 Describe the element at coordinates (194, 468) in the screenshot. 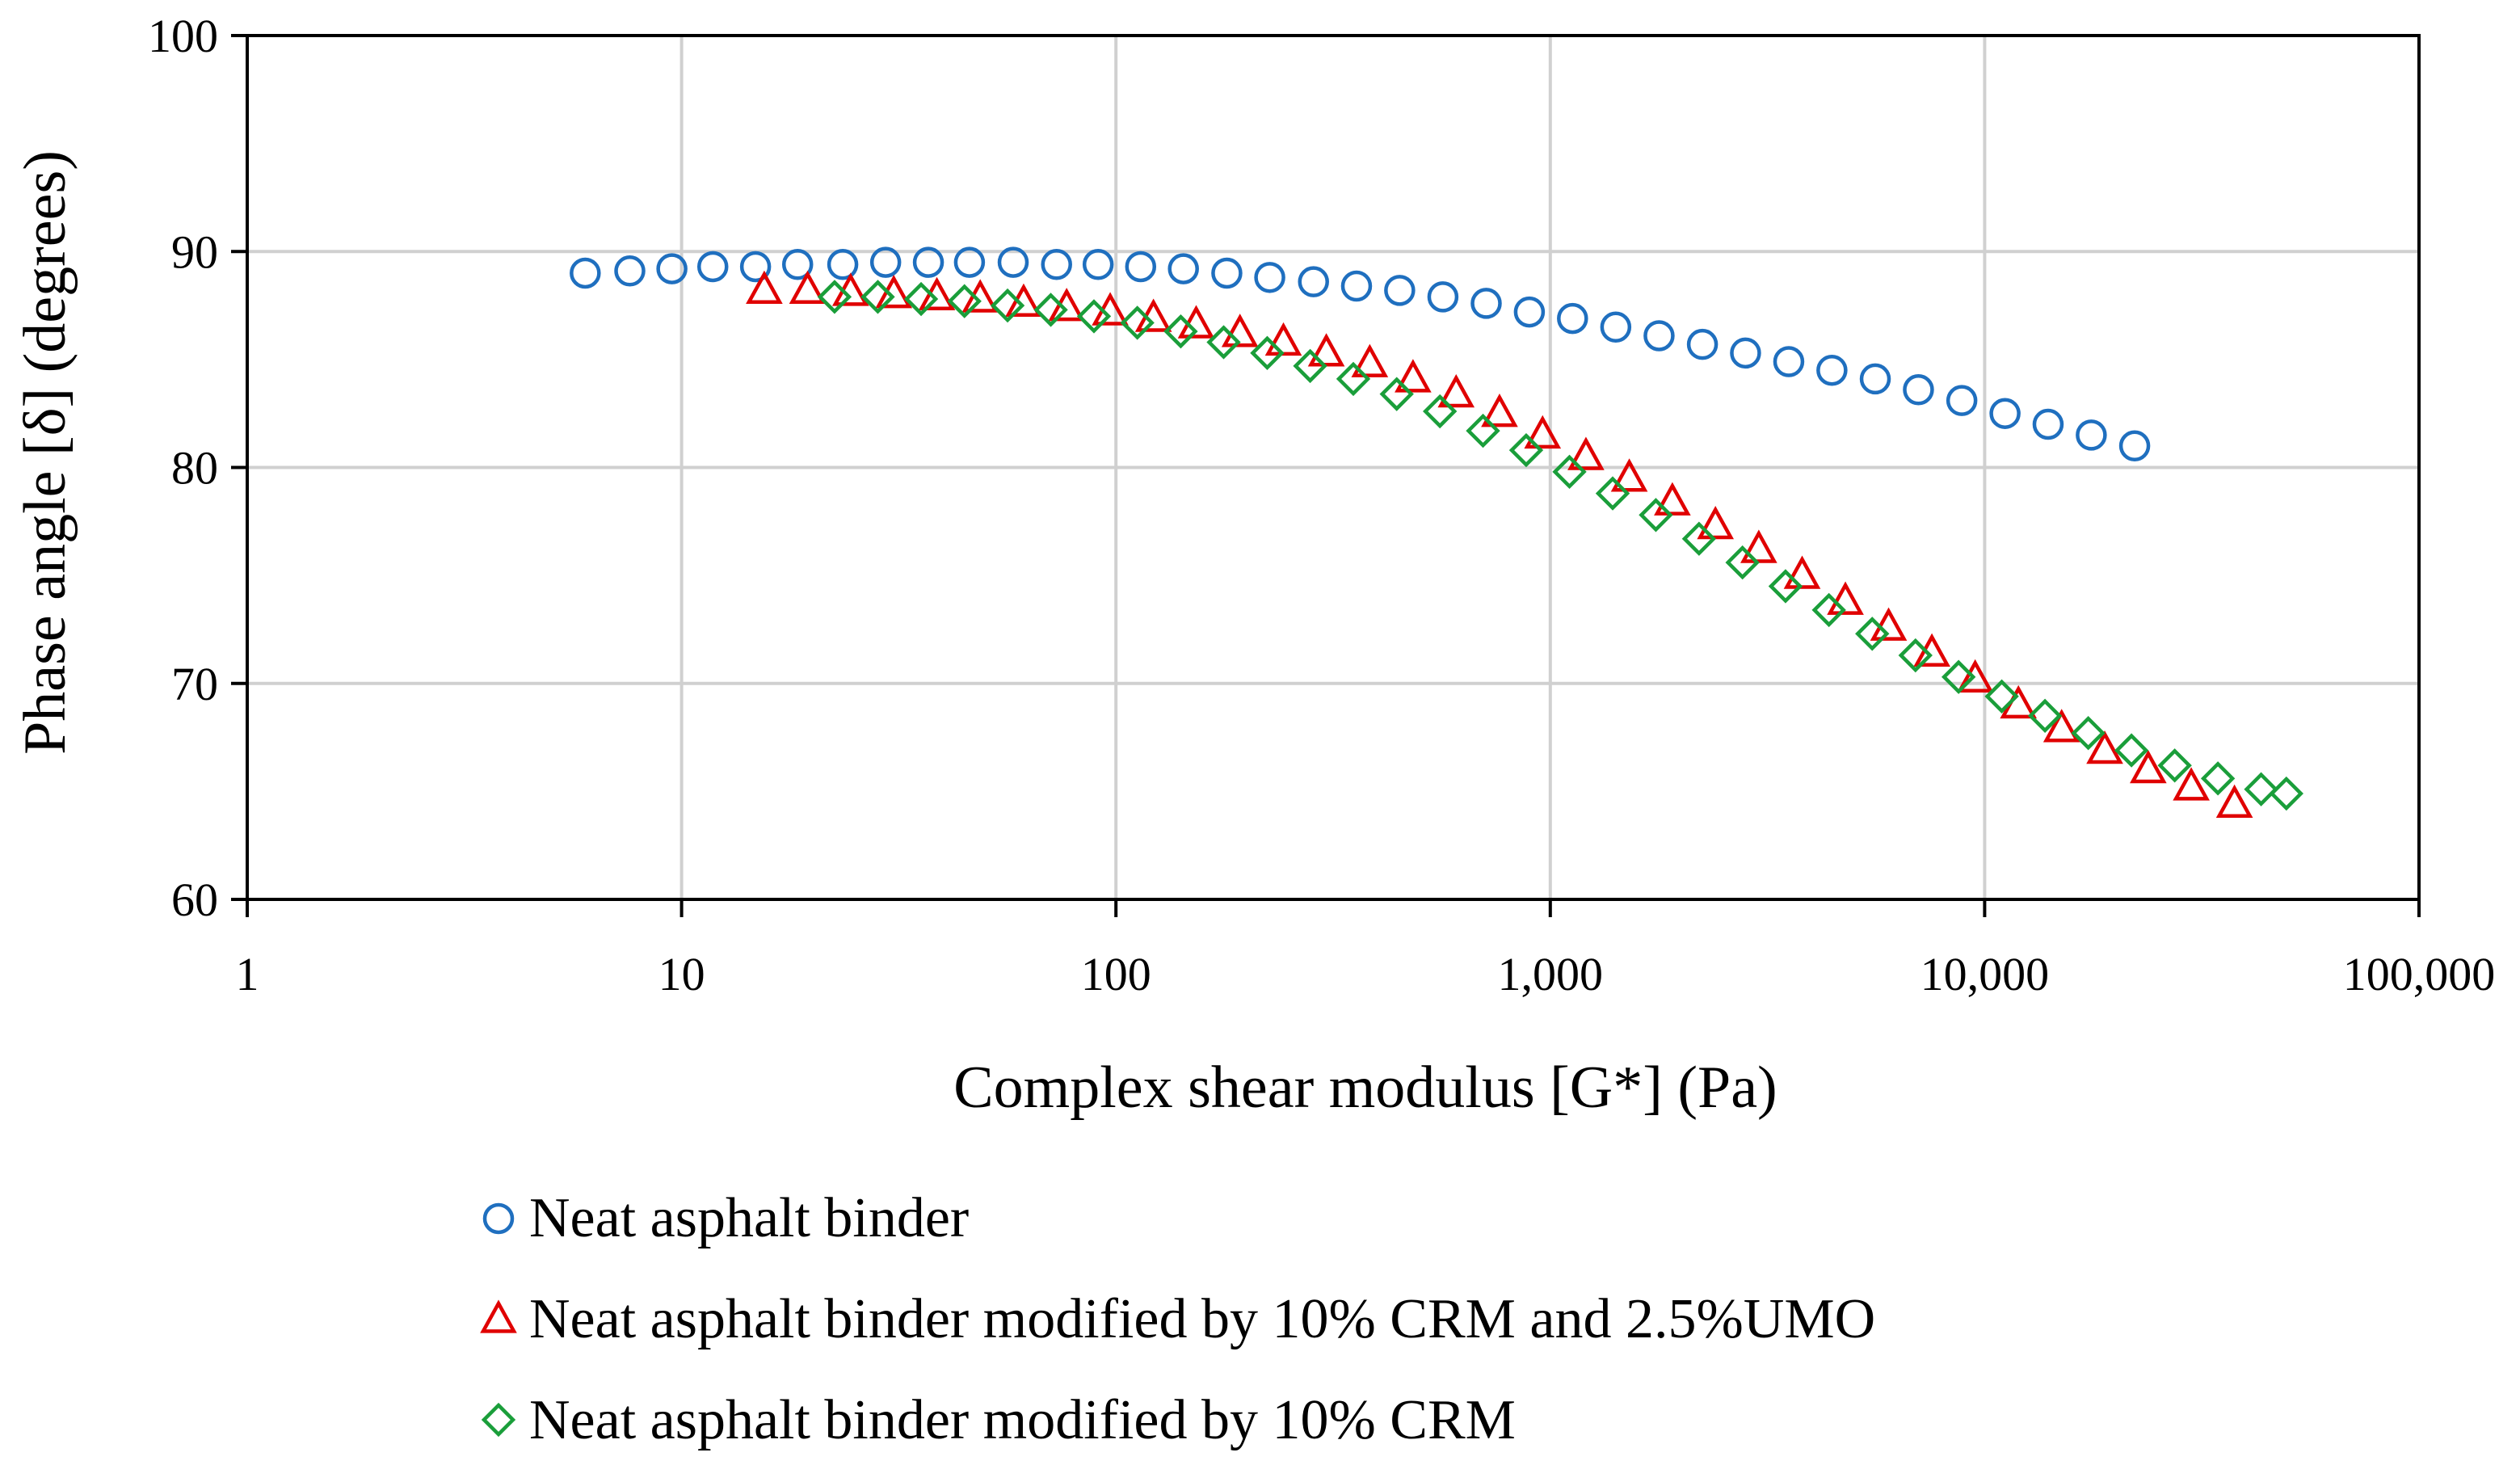

I see `y-tick-label: 80` at that location.